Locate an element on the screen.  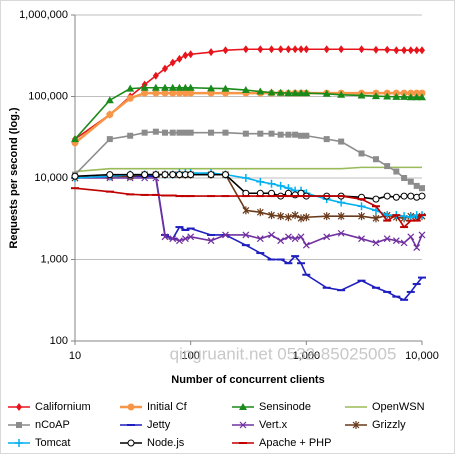
legend-label: Apache + PHP is located at coordinates (295, 443).